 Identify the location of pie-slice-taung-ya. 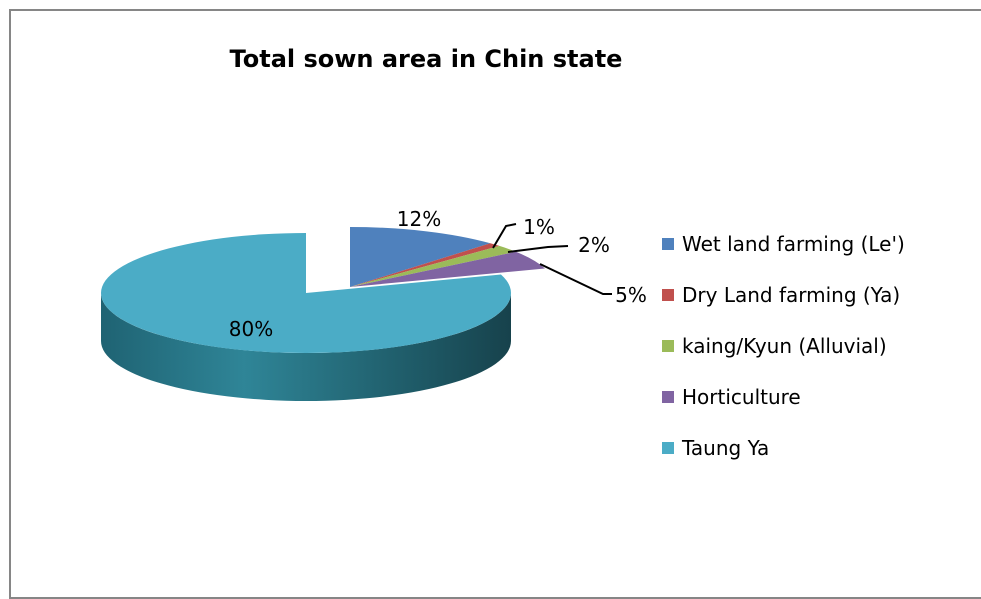
(305, 293).